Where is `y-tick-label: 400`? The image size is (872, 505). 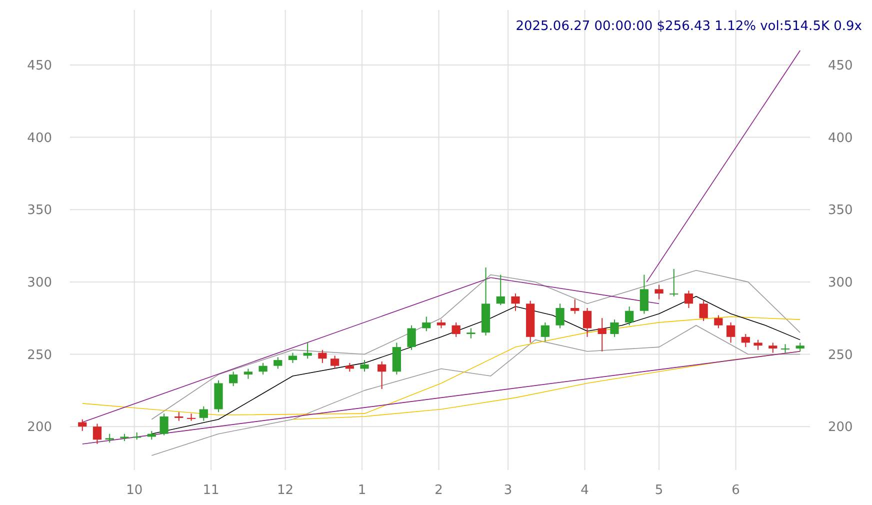 y-tick-label: 400 is located at coordinates (39, 138).